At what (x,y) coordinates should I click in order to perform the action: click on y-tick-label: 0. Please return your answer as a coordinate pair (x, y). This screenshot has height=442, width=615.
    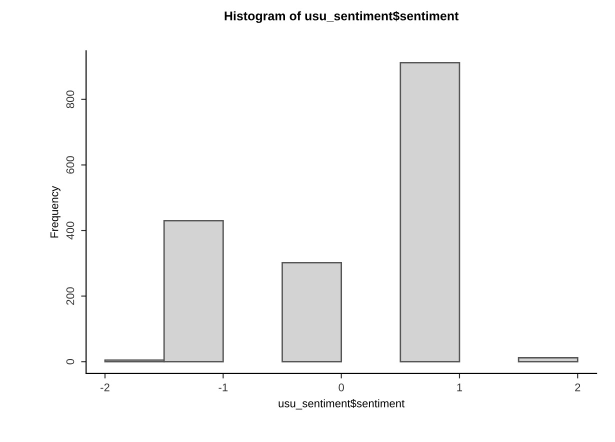
    Looking at the image, I should click on (70, 361).